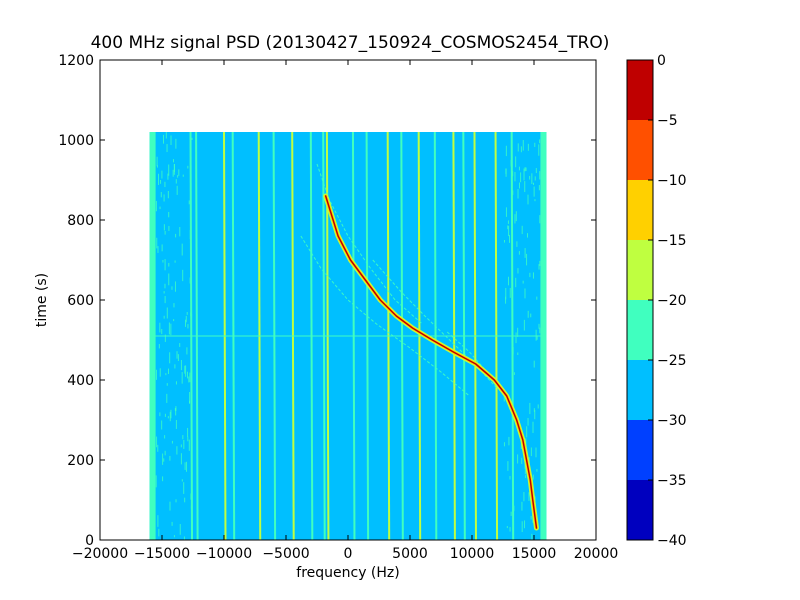 This screenshot has height=600, width=800. Describe the element at coordinates (472, 554) in the screenshot. I see `x-tick-label: 10000` at that location.